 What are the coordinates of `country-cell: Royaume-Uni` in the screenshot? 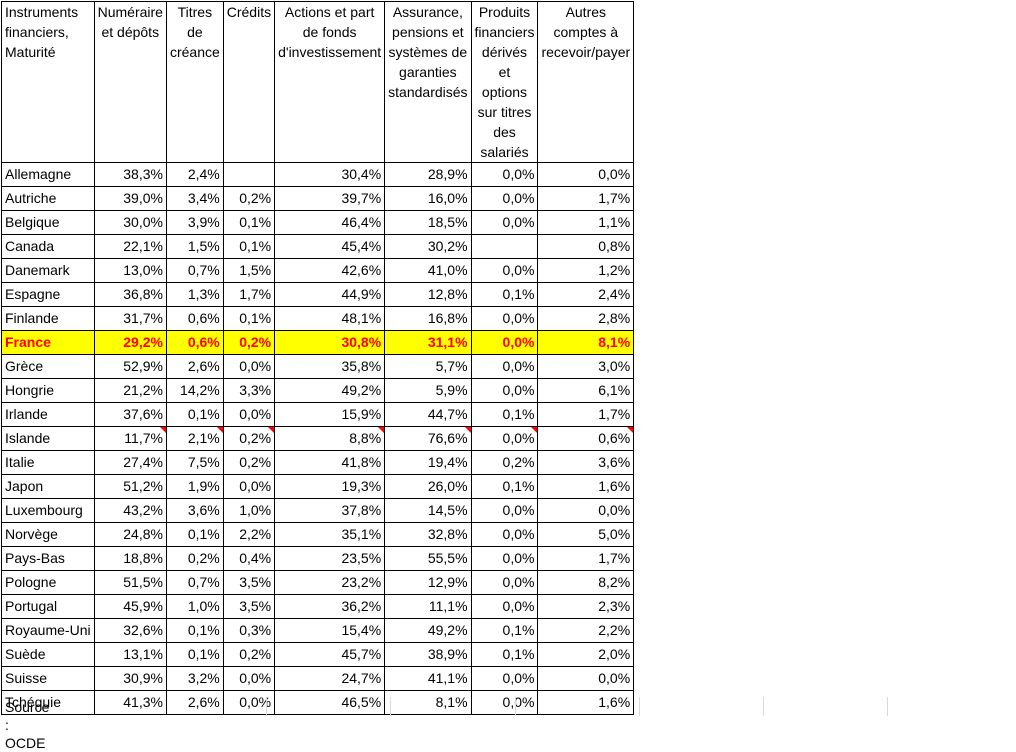 It's located at (48, 630).